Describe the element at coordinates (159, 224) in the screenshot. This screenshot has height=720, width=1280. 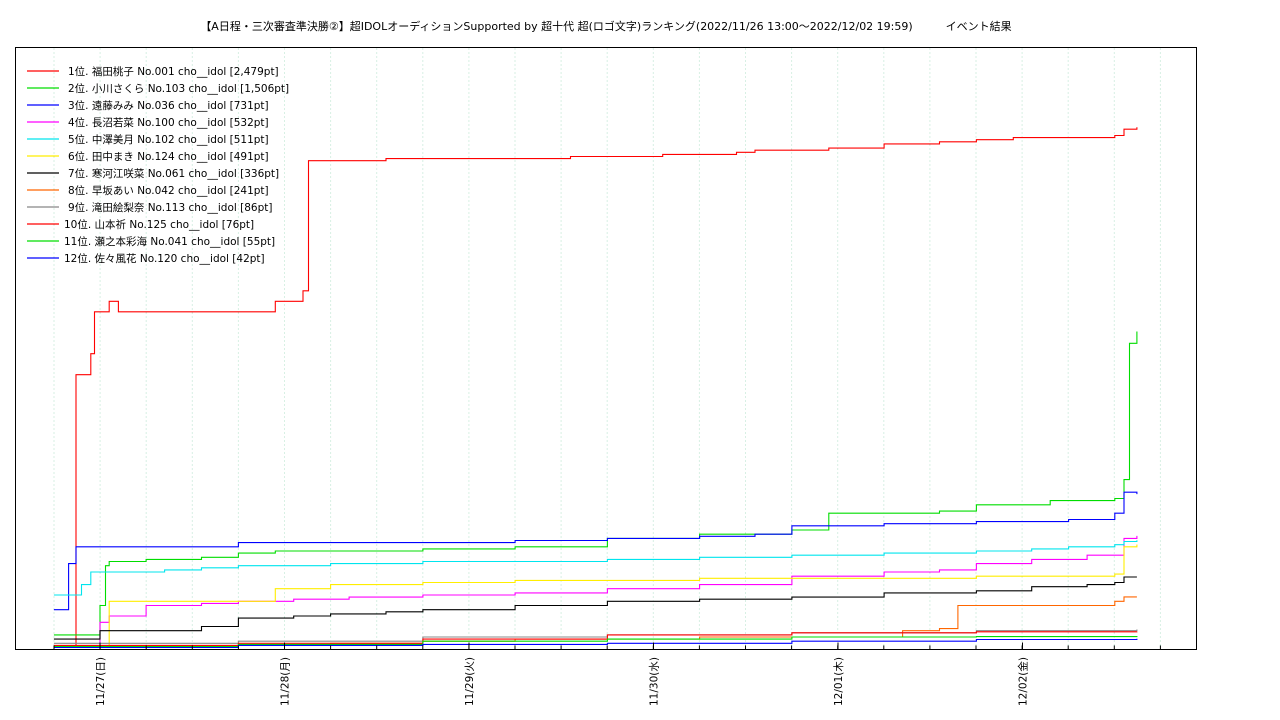
I see `legend-label: 10位. 山本祈 No.125 cho__idol [76pt]` at that location.